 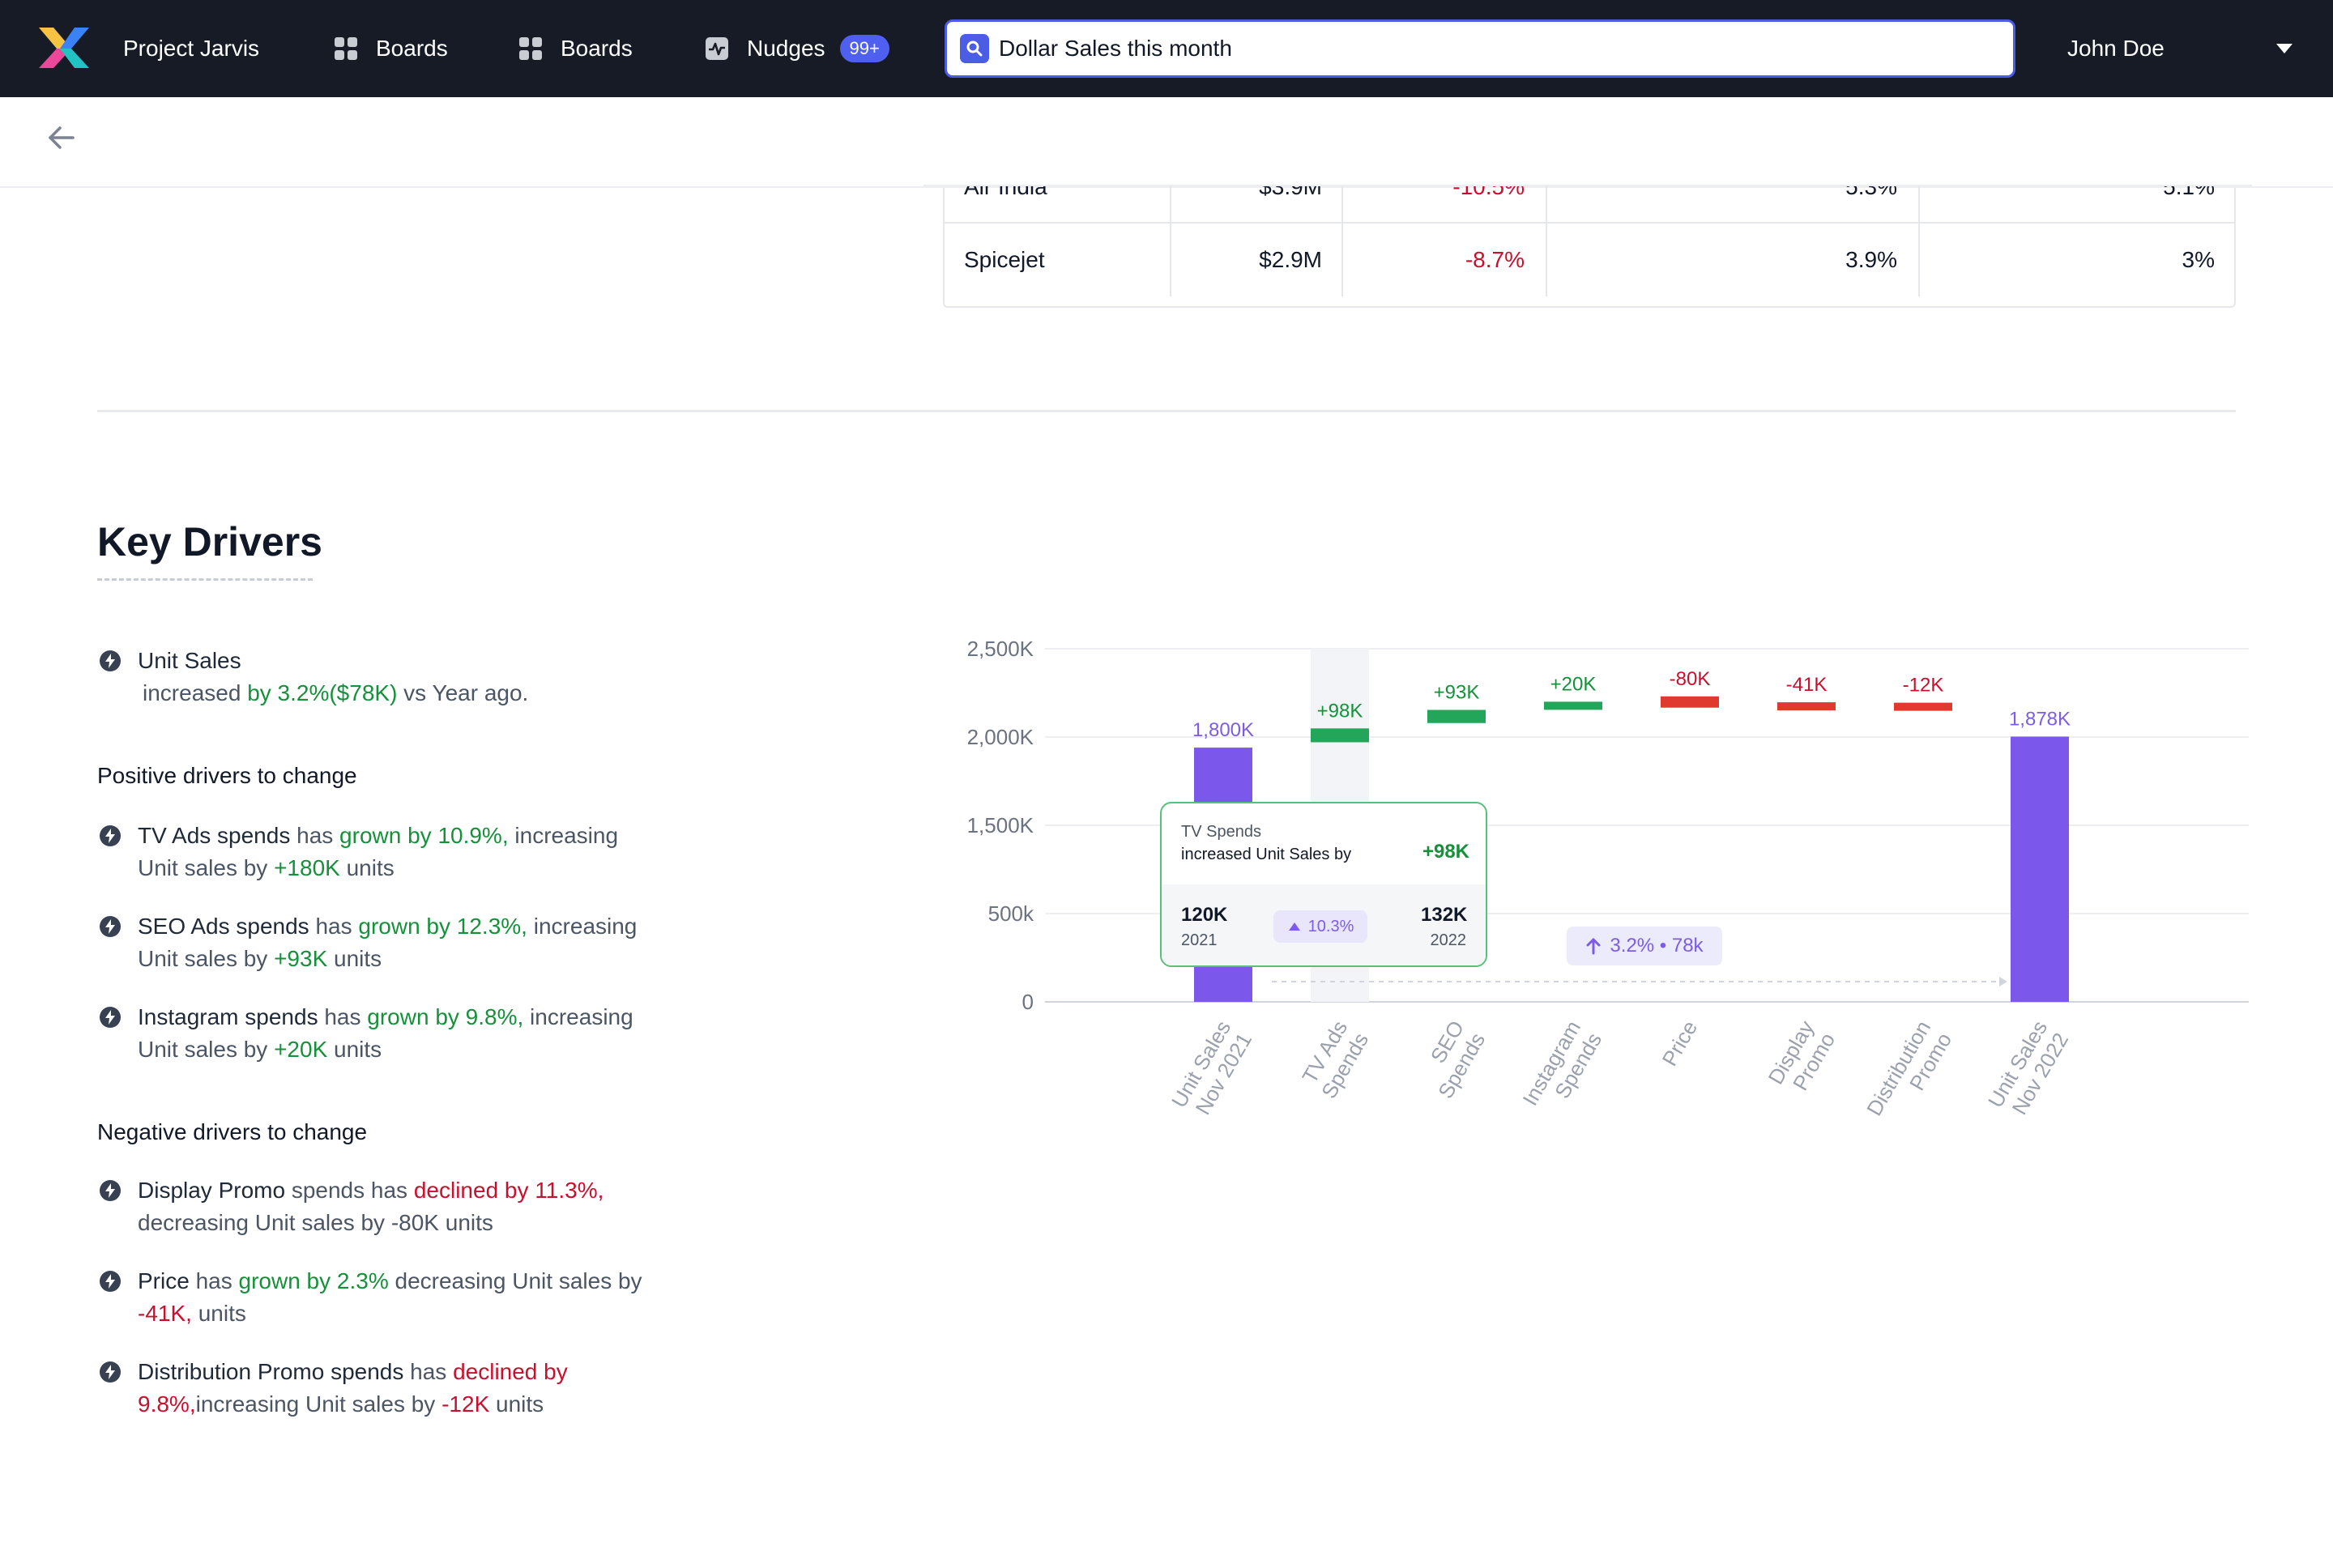 I want to click on search-icon, so click(x=974, y=48).